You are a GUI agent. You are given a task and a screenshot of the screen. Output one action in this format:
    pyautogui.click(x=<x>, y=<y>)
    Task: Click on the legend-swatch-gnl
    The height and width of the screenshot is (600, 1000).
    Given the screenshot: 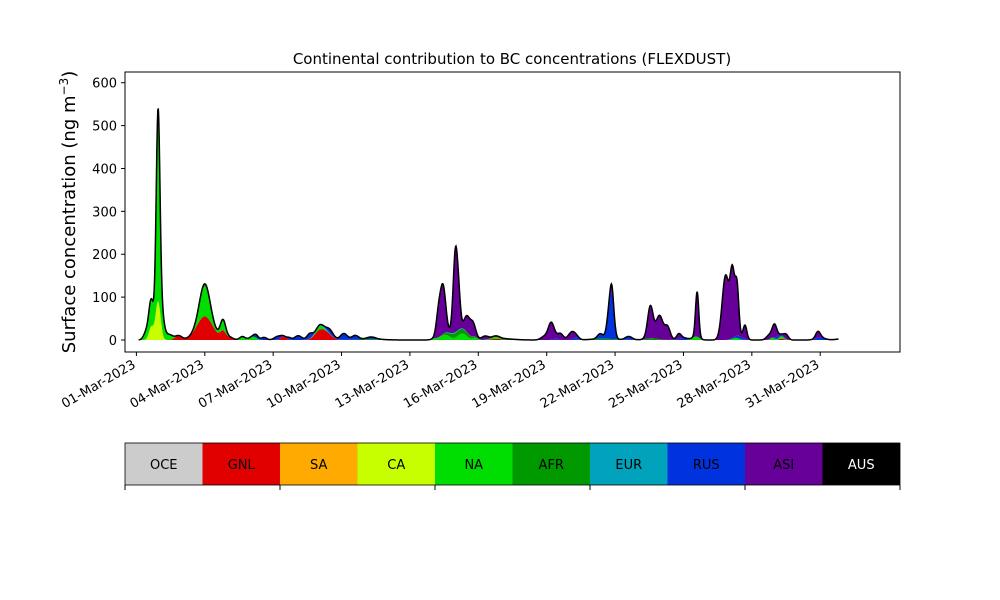 What is the action you would take?
    pyautogui.click(x=241, y=464)
    